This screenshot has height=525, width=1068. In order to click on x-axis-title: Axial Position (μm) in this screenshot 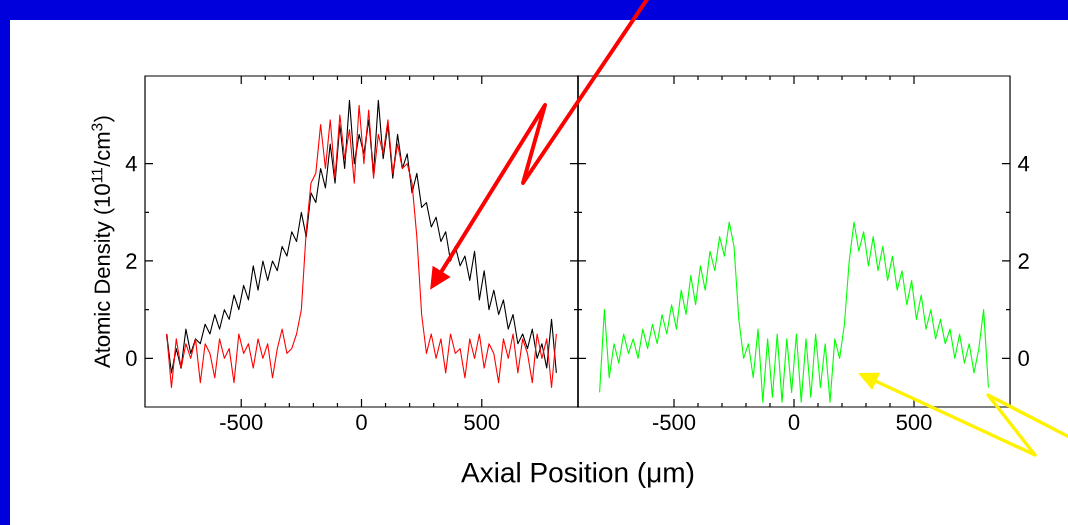, I will do `click(577, 475)`.